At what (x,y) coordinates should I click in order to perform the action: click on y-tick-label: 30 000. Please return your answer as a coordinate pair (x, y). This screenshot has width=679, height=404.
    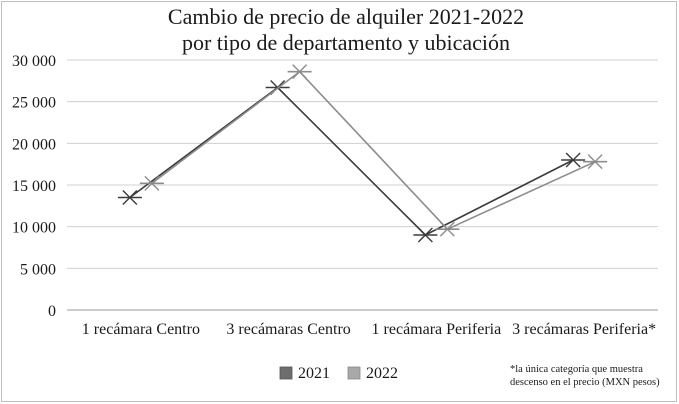
    Looking at the image, I should click on (34, 61).